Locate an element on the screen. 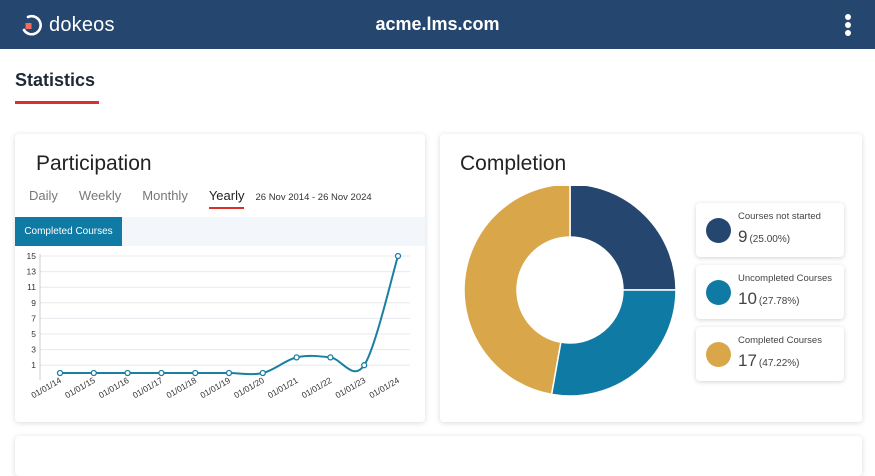 The height and width of the screenshot is (476, 875). completion-title: Completion is located at coordinates (513, 163).